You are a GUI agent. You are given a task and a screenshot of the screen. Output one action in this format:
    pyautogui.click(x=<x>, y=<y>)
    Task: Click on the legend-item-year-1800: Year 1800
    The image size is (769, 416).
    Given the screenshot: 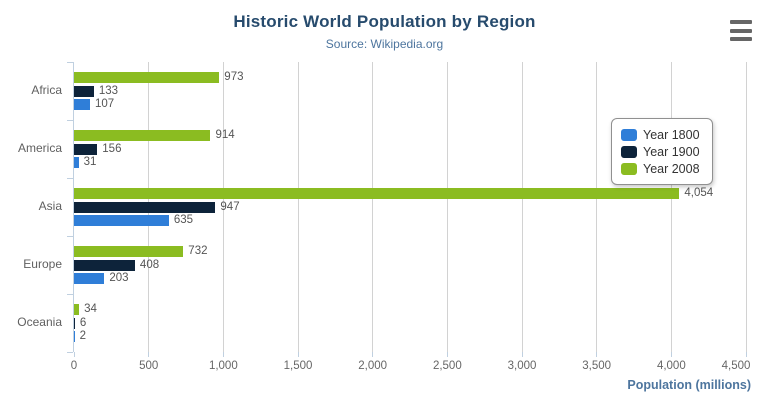 What is the action you would take?
    pyautogui.click(x=660, y=134)
    